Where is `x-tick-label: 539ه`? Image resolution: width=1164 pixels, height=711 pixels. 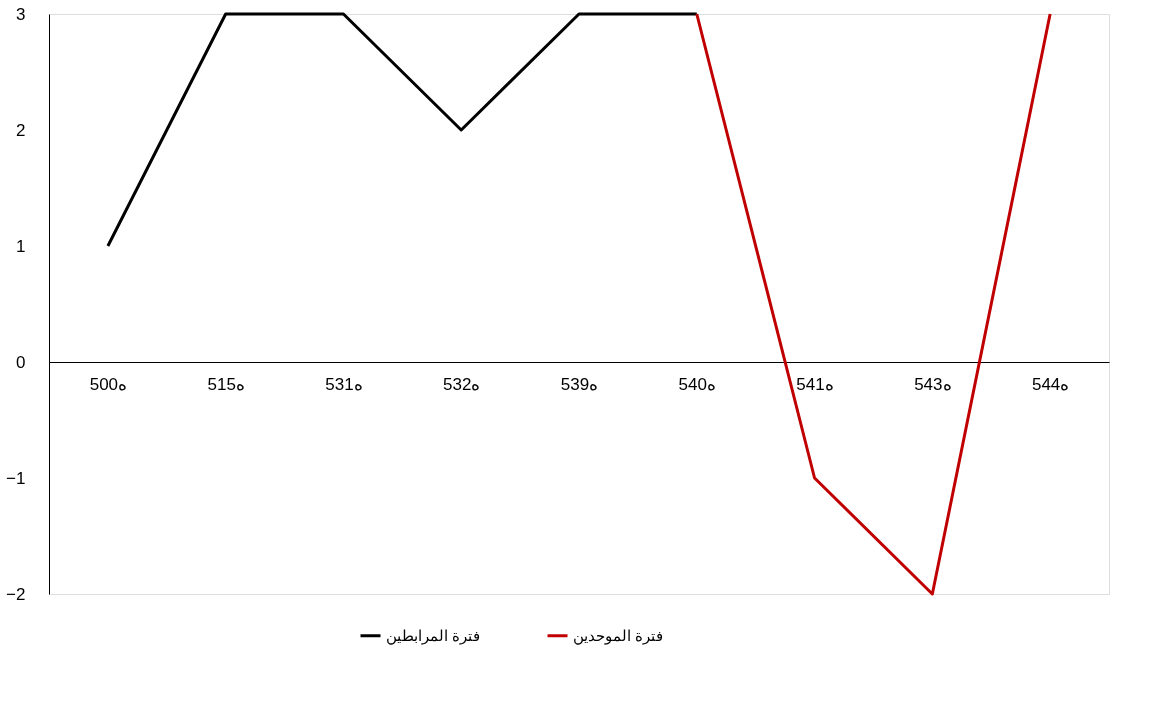
x-tick-label: 539ه is located at coordinates (579, 384).